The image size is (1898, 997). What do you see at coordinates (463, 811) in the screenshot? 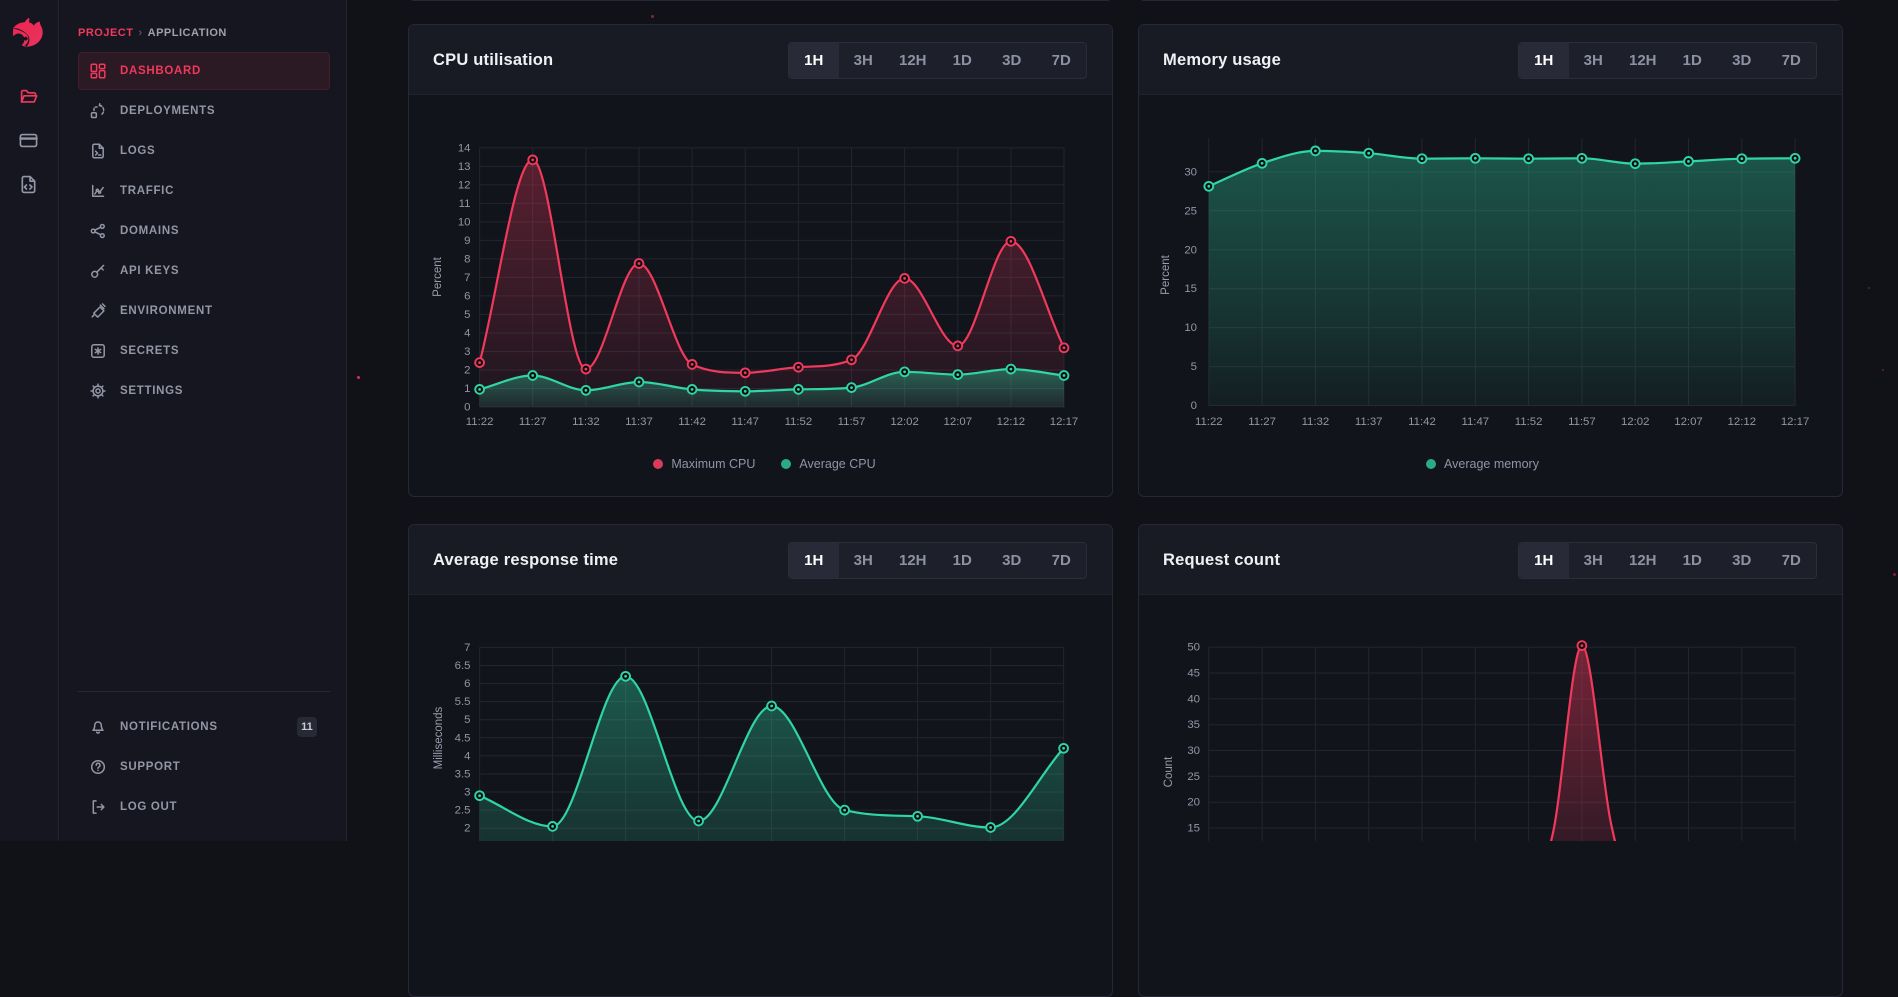
I see `svg-text: 2.5` at bounding box center [463, 811].